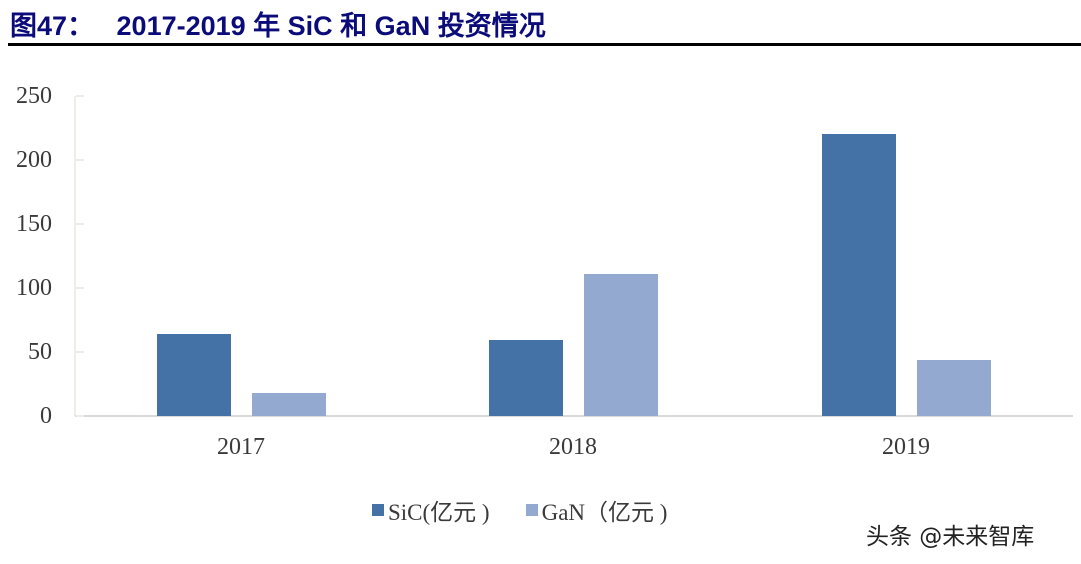  What do you see at coordinates (34, 96) in the screenshot?
I see `y-tick-label: 250` at bounding box center [34, 96].